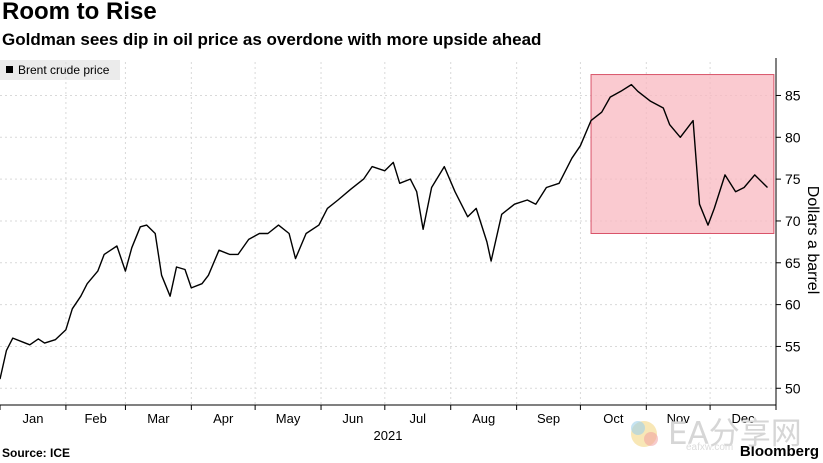  I want to click on y-tick-label: 65, so click(793, 263).